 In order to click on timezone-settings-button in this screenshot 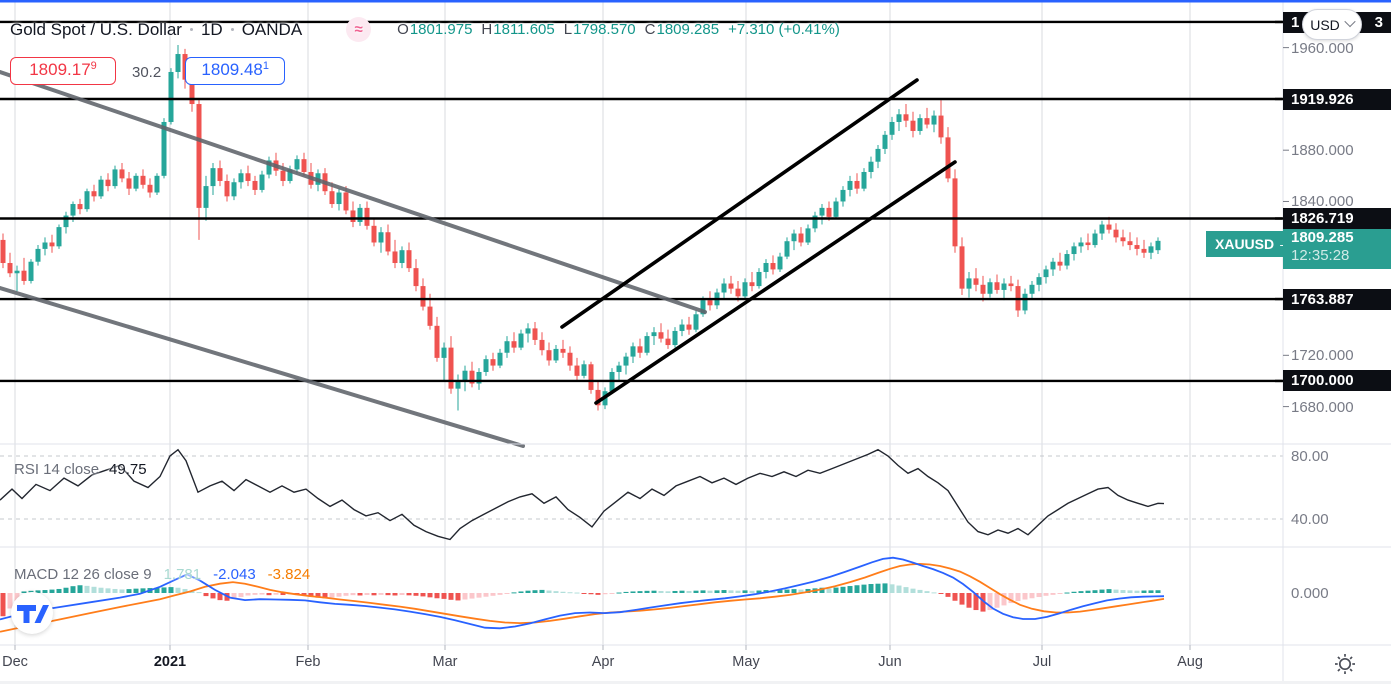, I will do `click(1345, 666)`.